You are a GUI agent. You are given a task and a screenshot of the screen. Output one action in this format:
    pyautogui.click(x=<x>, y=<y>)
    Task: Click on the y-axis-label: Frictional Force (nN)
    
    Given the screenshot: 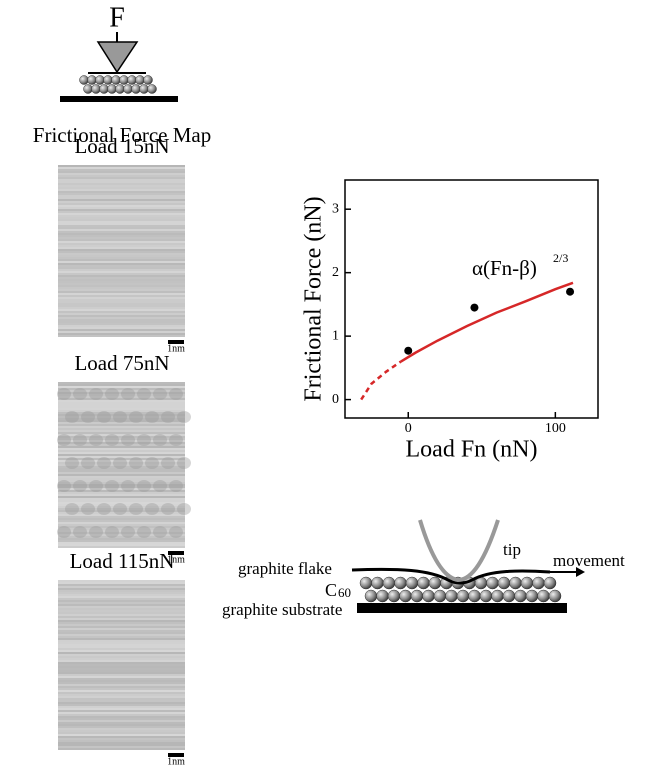 What is the action you would take?
    pyautogui.click(x=314, y=298)
    